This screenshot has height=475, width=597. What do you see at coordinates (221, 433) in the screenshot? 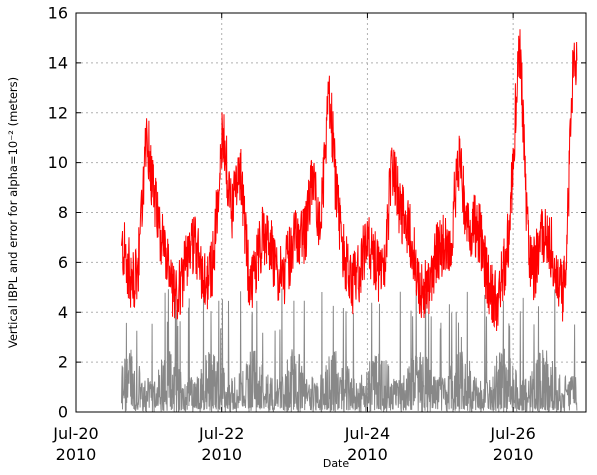
I see `x-tick-label-date: Jul-22` at bounding box center [221, 433].